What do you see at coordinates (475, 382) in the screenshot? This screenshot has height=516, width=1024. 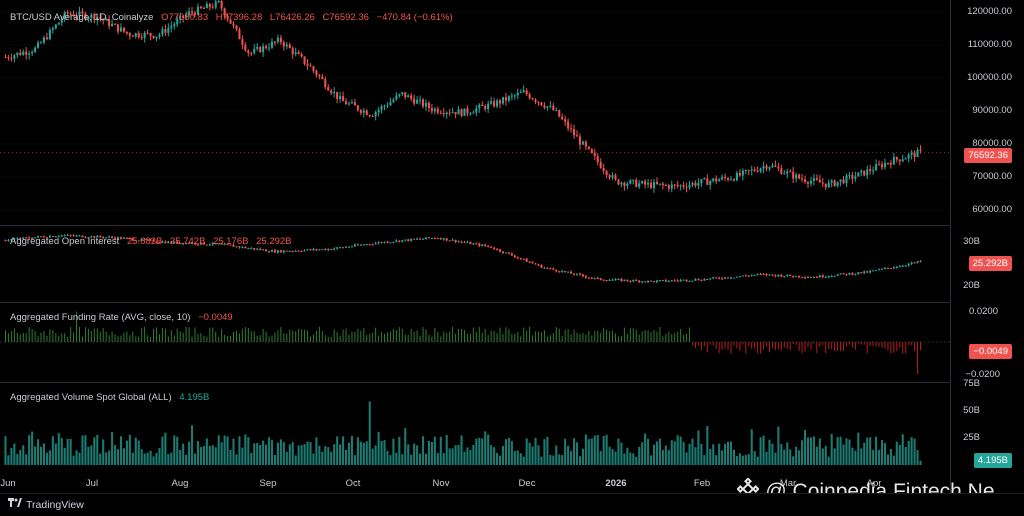 I see `pane-divider-volume` at bounding box center [475, 382].